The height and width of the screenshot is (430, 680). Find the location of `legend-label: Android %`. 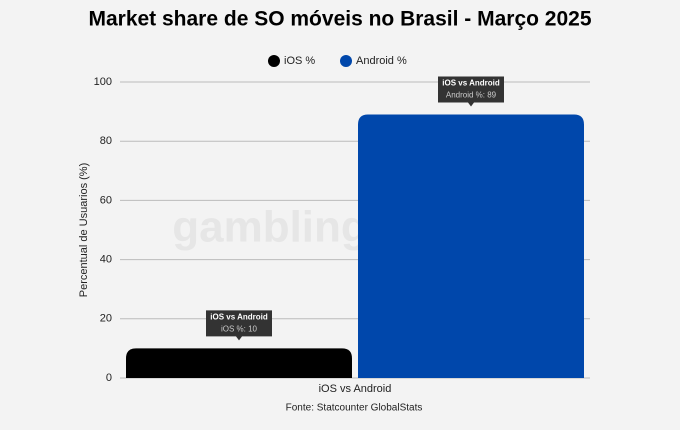

legend-label: Android % is located at coordinates (381, 61).